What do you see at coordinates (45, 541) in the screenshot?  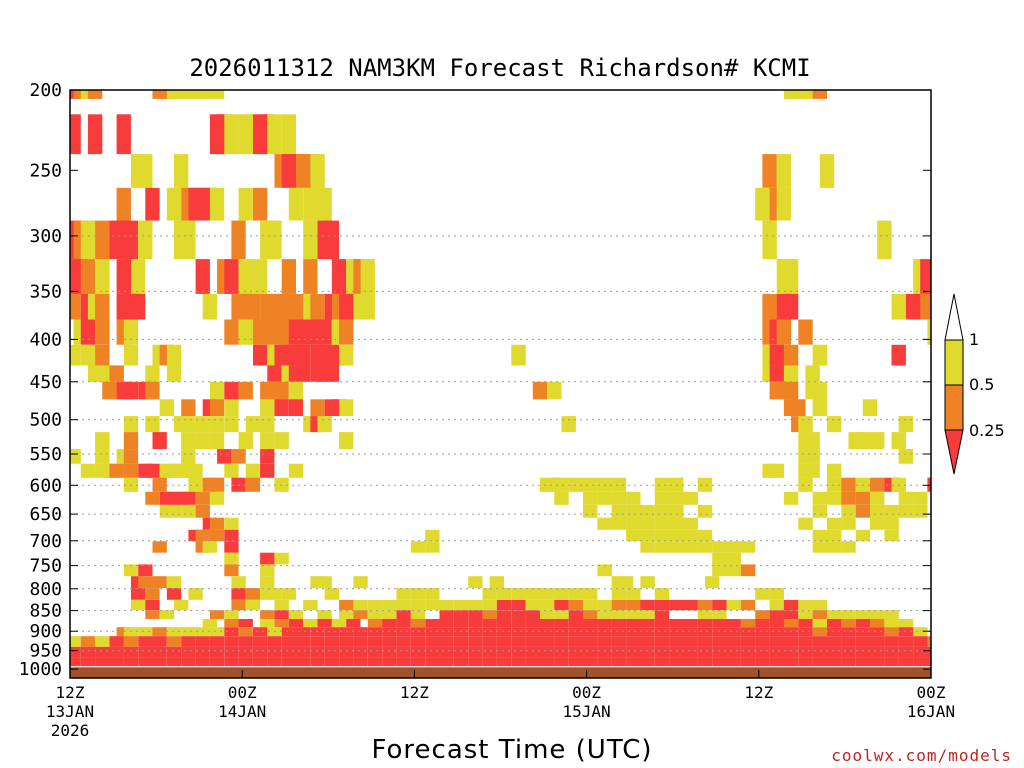 I see `y-tick-label: 700` at bounding box center [45, 541].